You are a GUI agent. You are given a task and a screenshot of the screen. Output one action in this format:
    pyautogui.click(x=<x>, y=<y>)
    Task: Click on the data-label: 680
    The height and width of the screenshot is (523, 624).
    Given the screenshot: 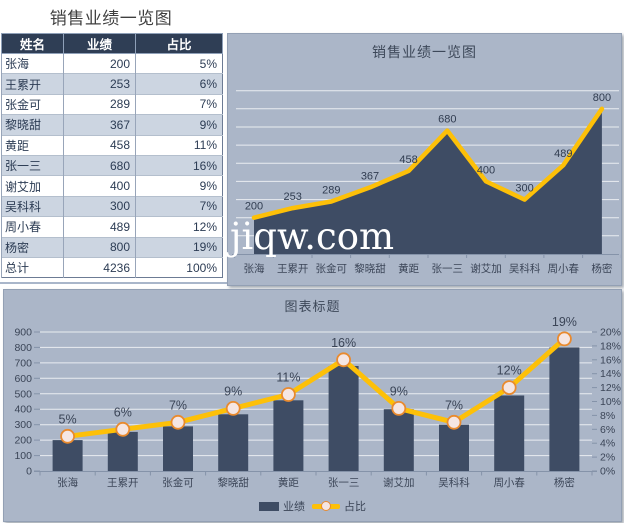 What is the action you would take?
    pyautogui.click(x=447, y=120)
    